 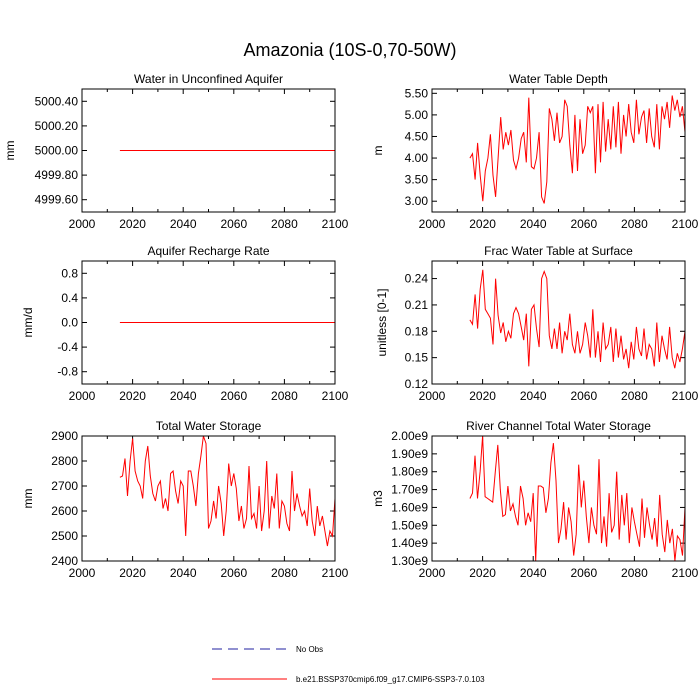 I want to click on y-tick-label: -0.8, so click(x=67, y=372).